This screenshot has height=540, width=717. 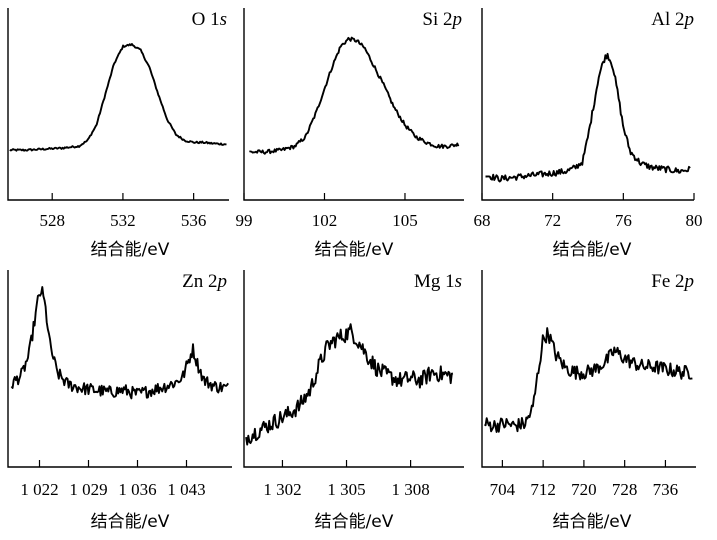 I want to click on al2p-axes, so click(x=587, y=104).